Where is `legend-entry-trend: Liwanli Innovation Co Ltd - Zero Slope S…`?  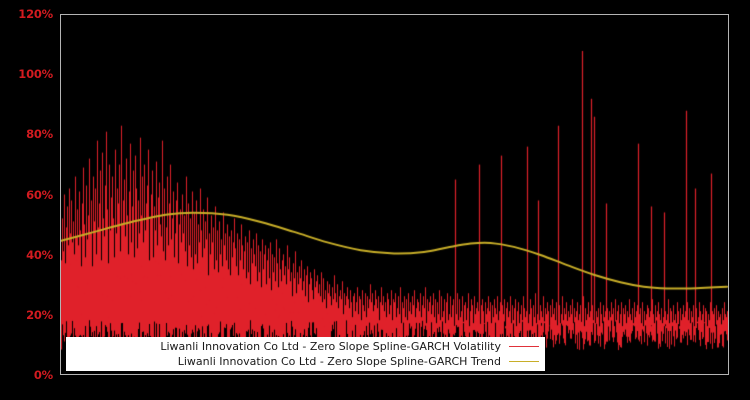 legend-entry-trend: Liwanli Innovation Co Ltd - Zero Slope S… is located at coordinates (302, 361).